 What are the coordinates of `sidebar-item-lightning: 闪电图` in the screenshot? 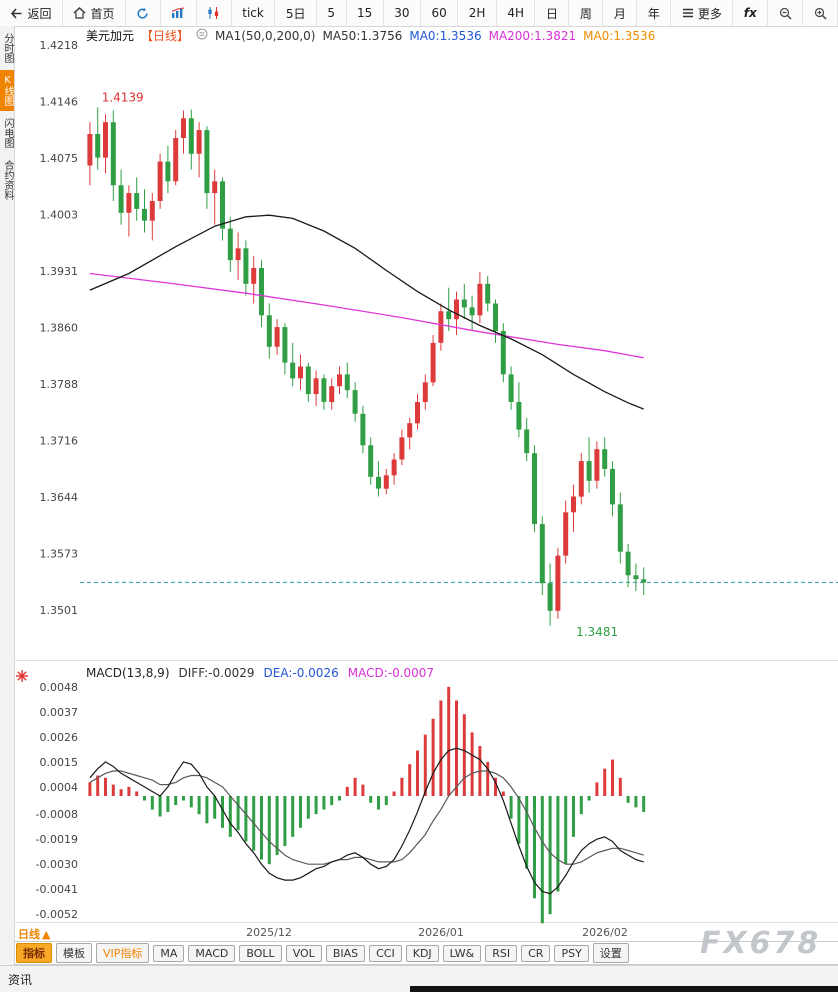 It's located at (7, 133).